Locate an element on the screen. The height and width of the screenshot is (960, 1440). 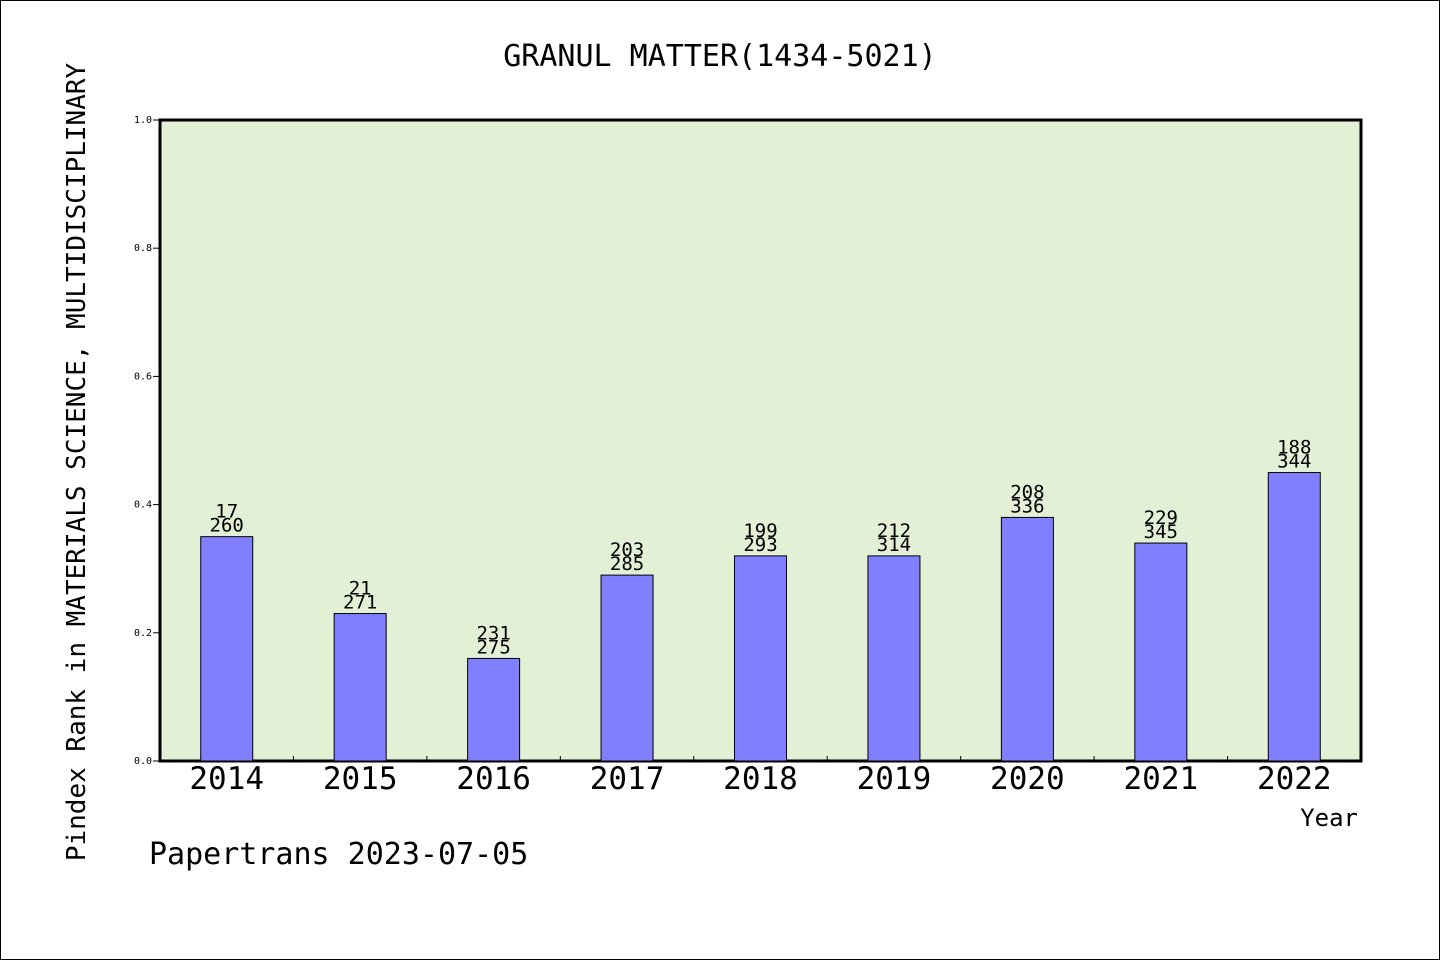
bar-2021 is located at coordinates (1161, 652).